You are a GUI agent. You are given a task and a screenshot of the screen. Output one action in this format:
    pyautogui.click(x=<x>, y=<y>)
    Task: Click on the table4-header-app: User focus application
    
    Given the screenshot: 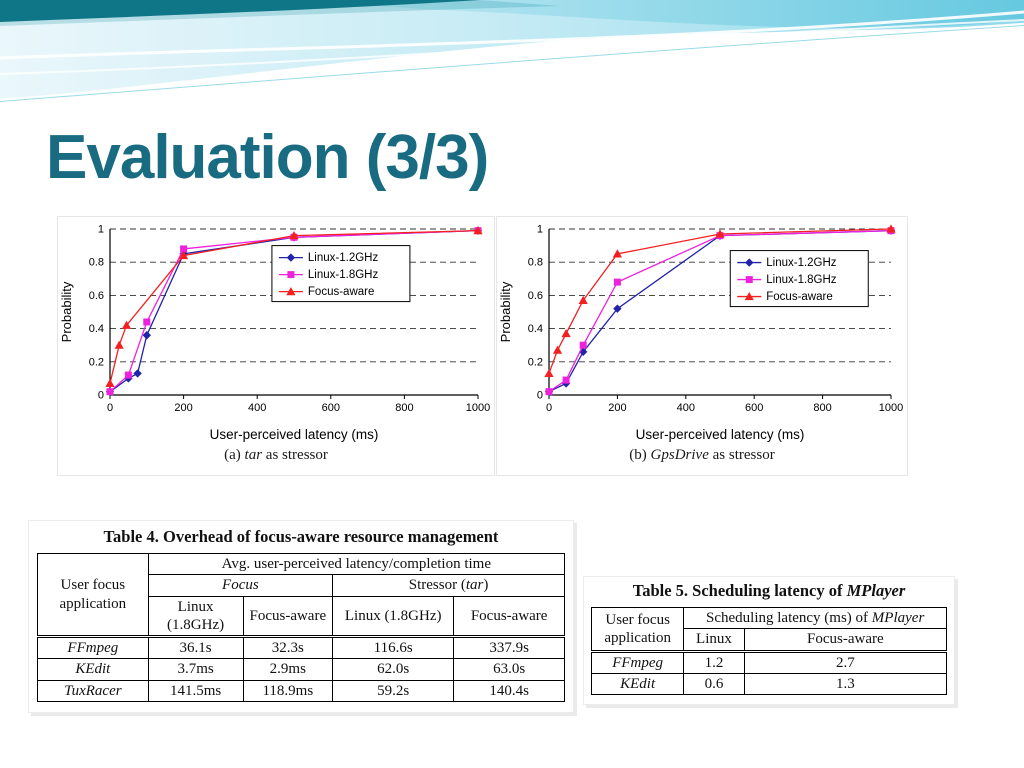 What is the action you would take?
    pyautogui.click(x=93, y=595)
    